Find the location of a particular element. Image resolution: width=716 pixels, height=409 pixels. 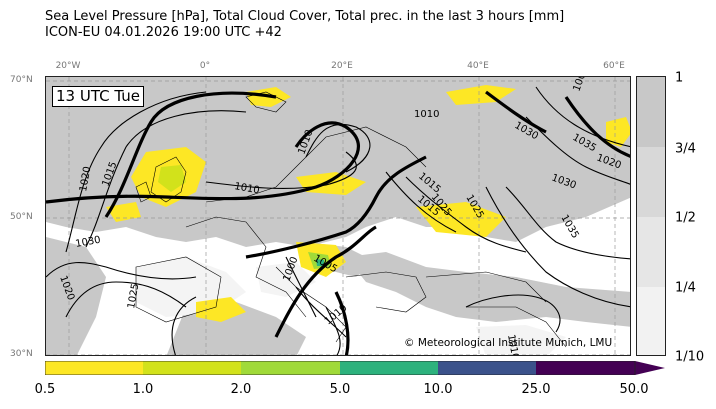

precip-tick-1.0: 1.0 is located at coordinates (143, 389).